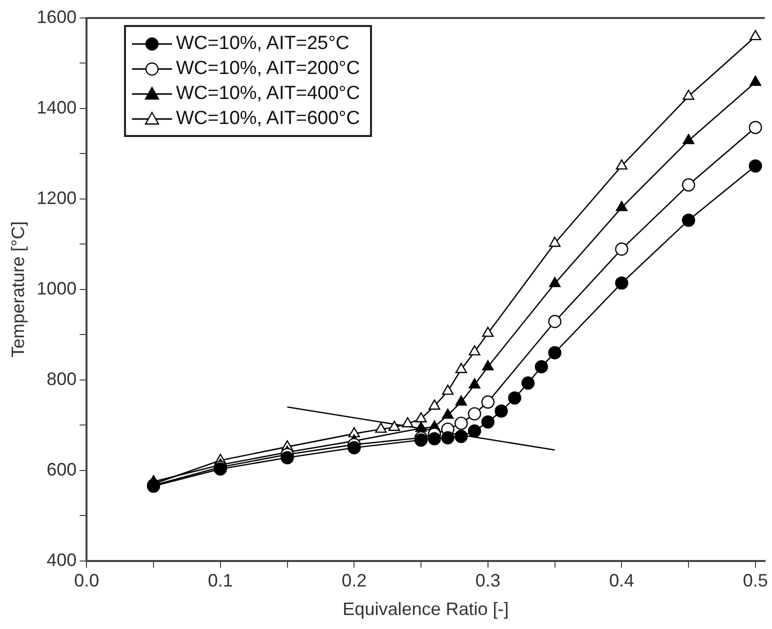 The height and width of the screenshot is (629, 772). I want to click on legend-label: WC=10%, AIT=200°C, so click(268, 69).